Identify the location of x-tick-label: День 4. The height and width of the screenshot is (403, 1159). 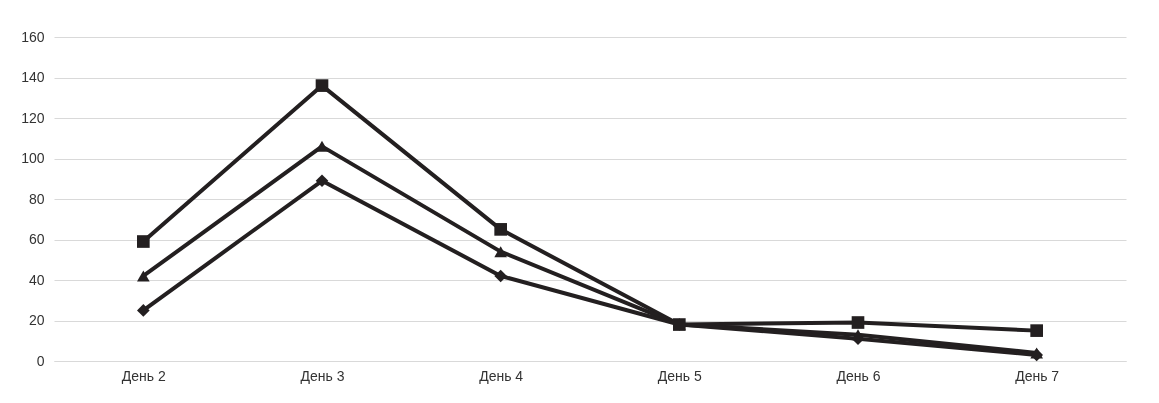
(501, 375).